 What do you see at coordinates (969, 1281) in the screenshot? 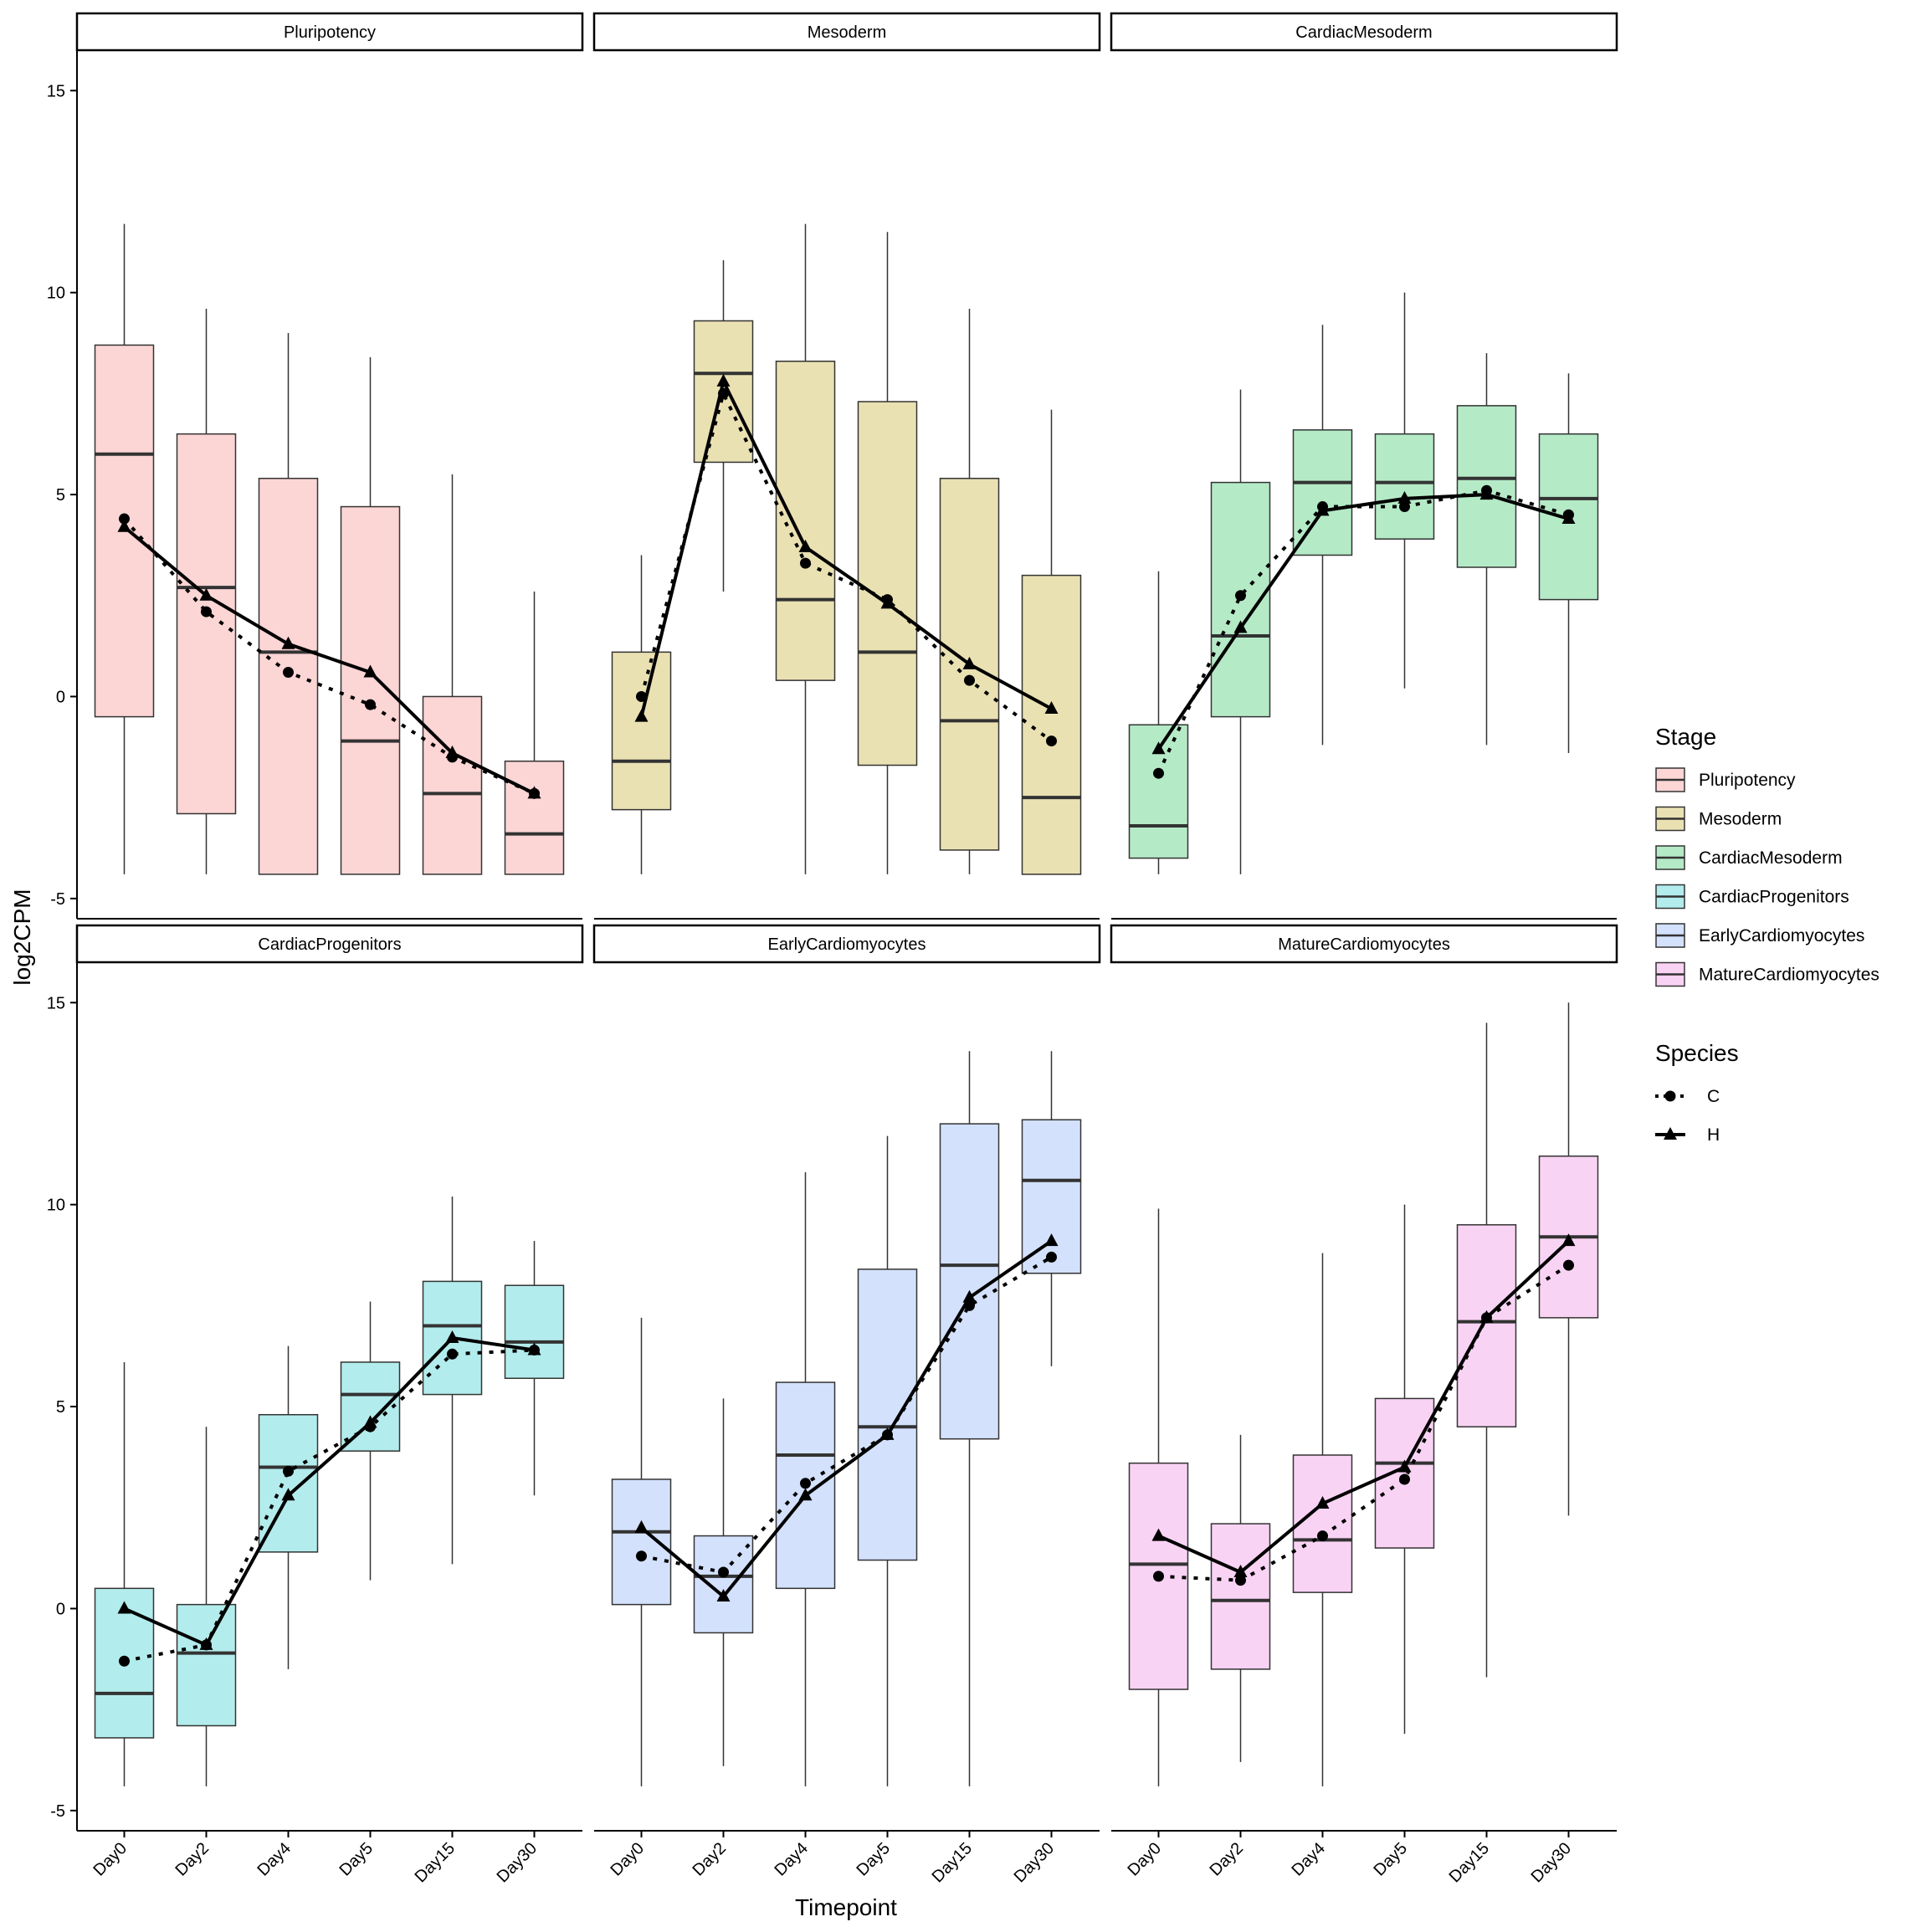
I see `box-Day15` at bounding box center [969, 1281].